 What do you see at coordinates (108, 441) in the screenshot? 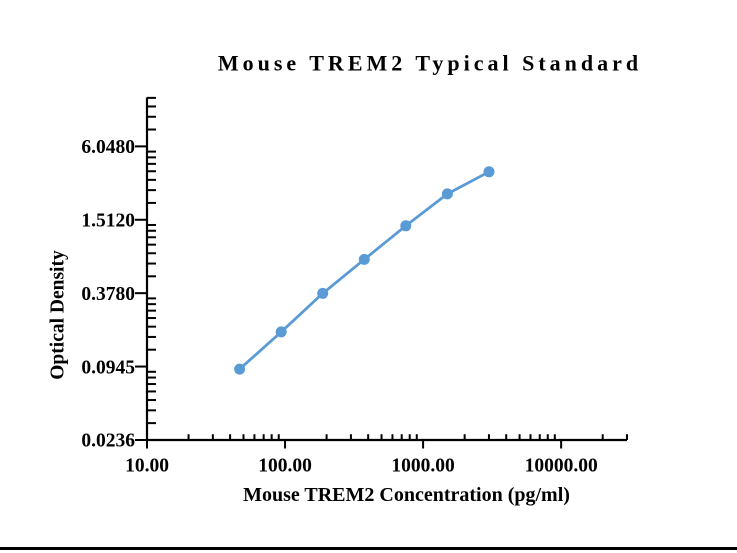
I see `y-tick-label: 0.0236` at bounding box center [108, 441].